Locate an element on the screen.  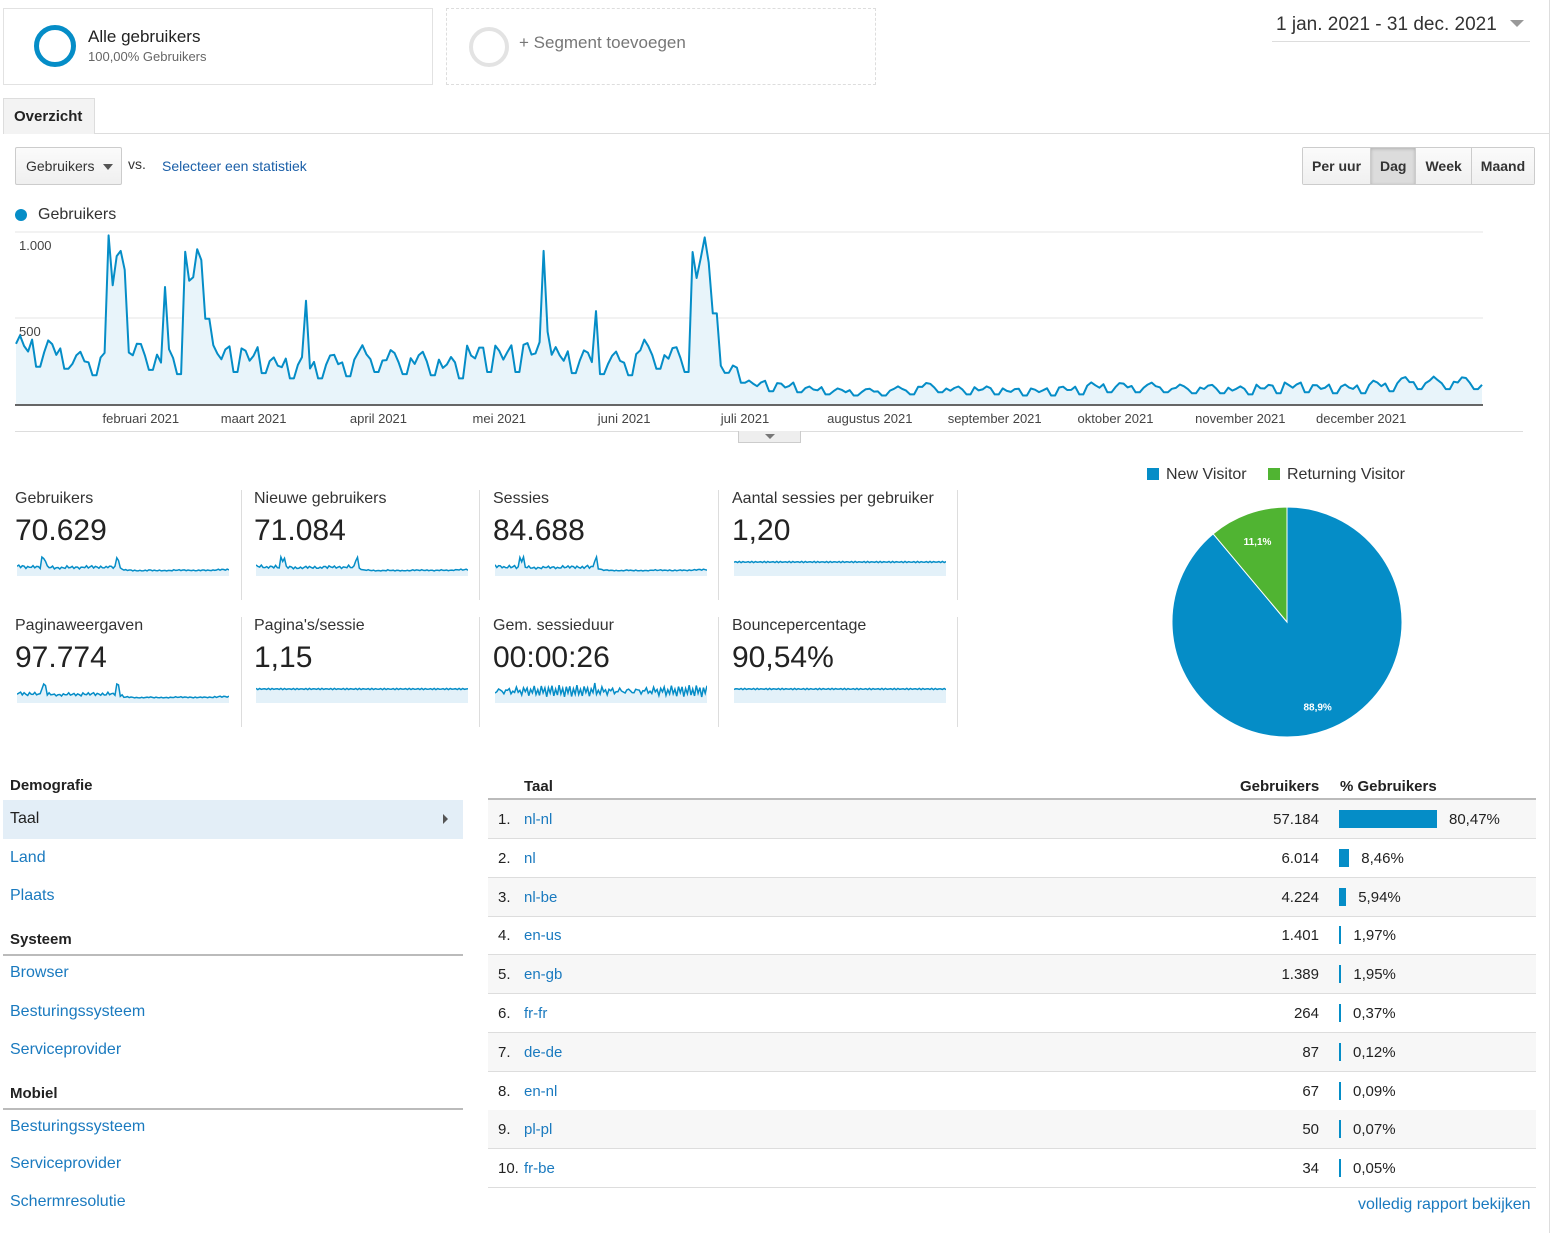
nav-item-screen-resolution: Schermresolutie is located at coordinates (68, 1201).